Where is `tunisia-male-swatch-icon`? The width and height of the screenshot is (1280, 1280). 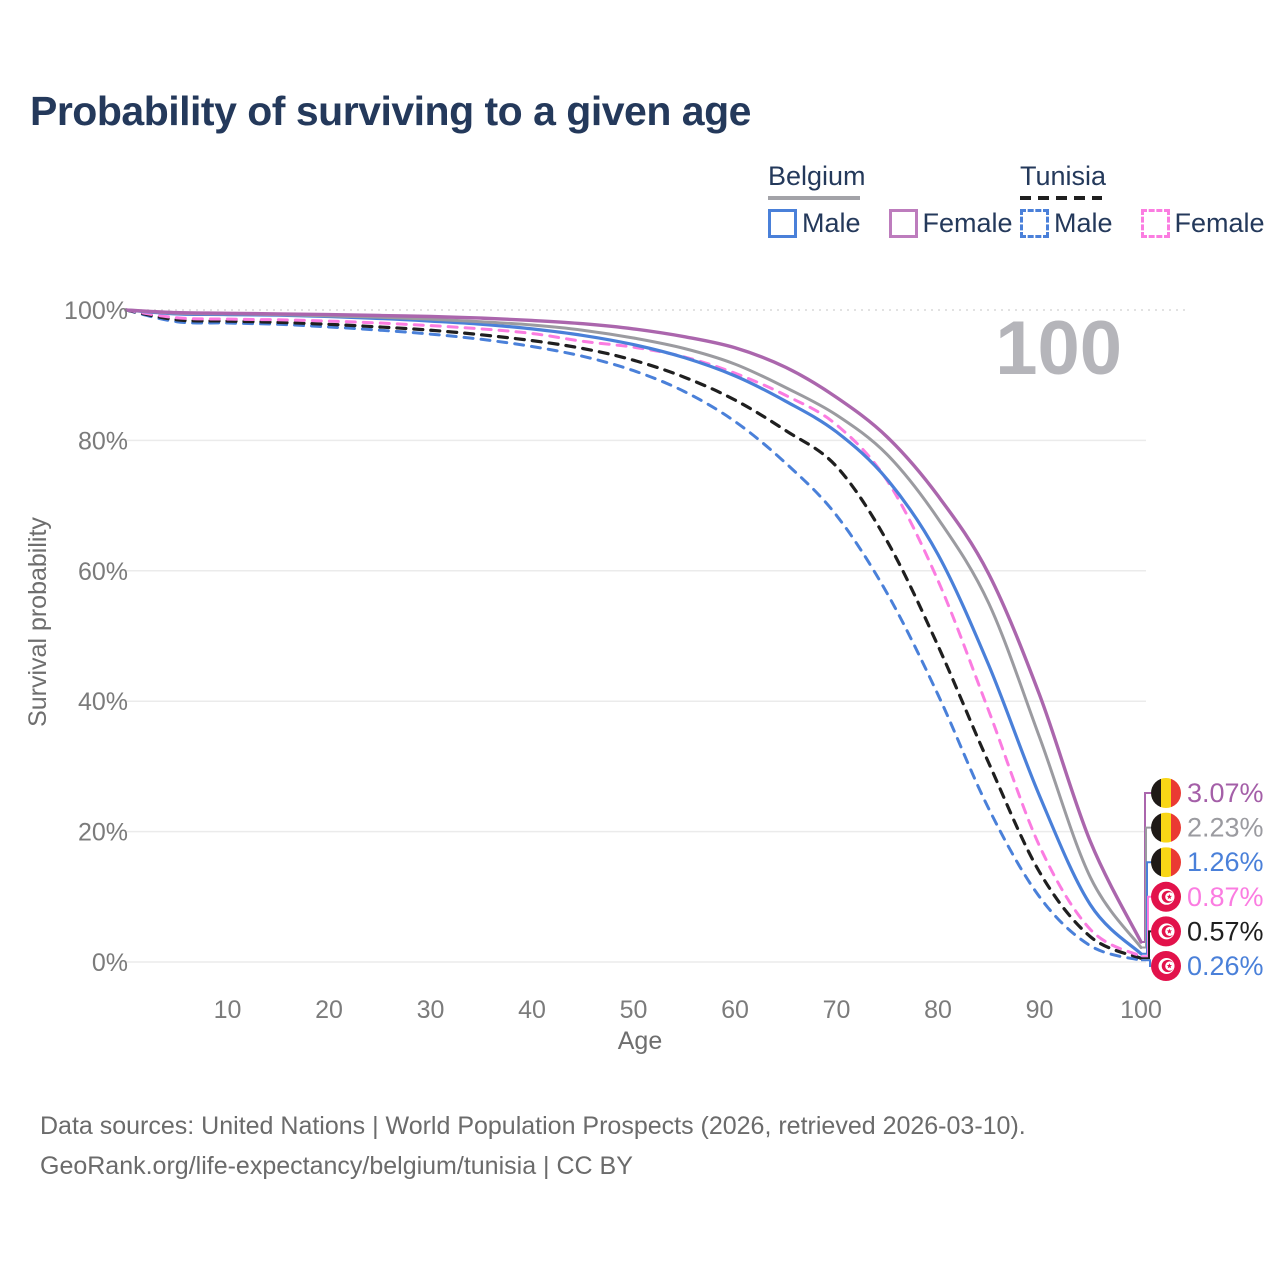
tunisia-male-swatch-icon is located at coordinates (1034, 223).